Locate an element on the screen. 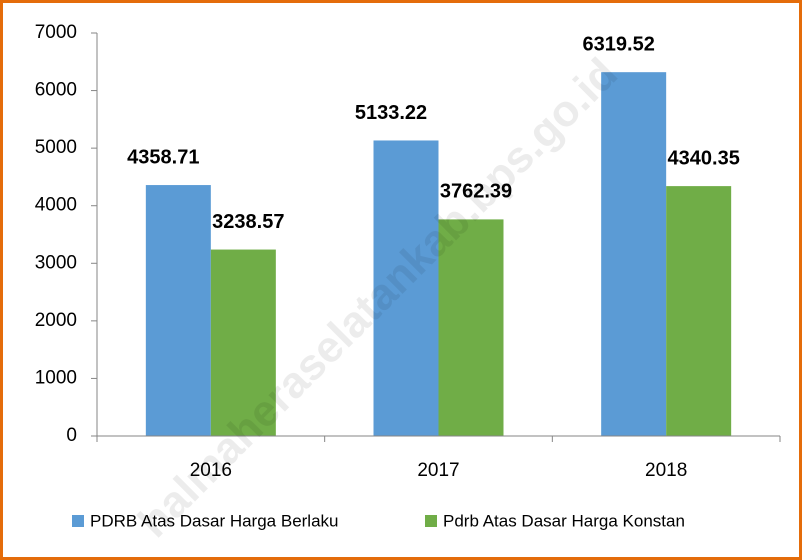 The height and width of the screenshot is (560, 802). value-label: 4340.35 is located at coordinates (704, 158).